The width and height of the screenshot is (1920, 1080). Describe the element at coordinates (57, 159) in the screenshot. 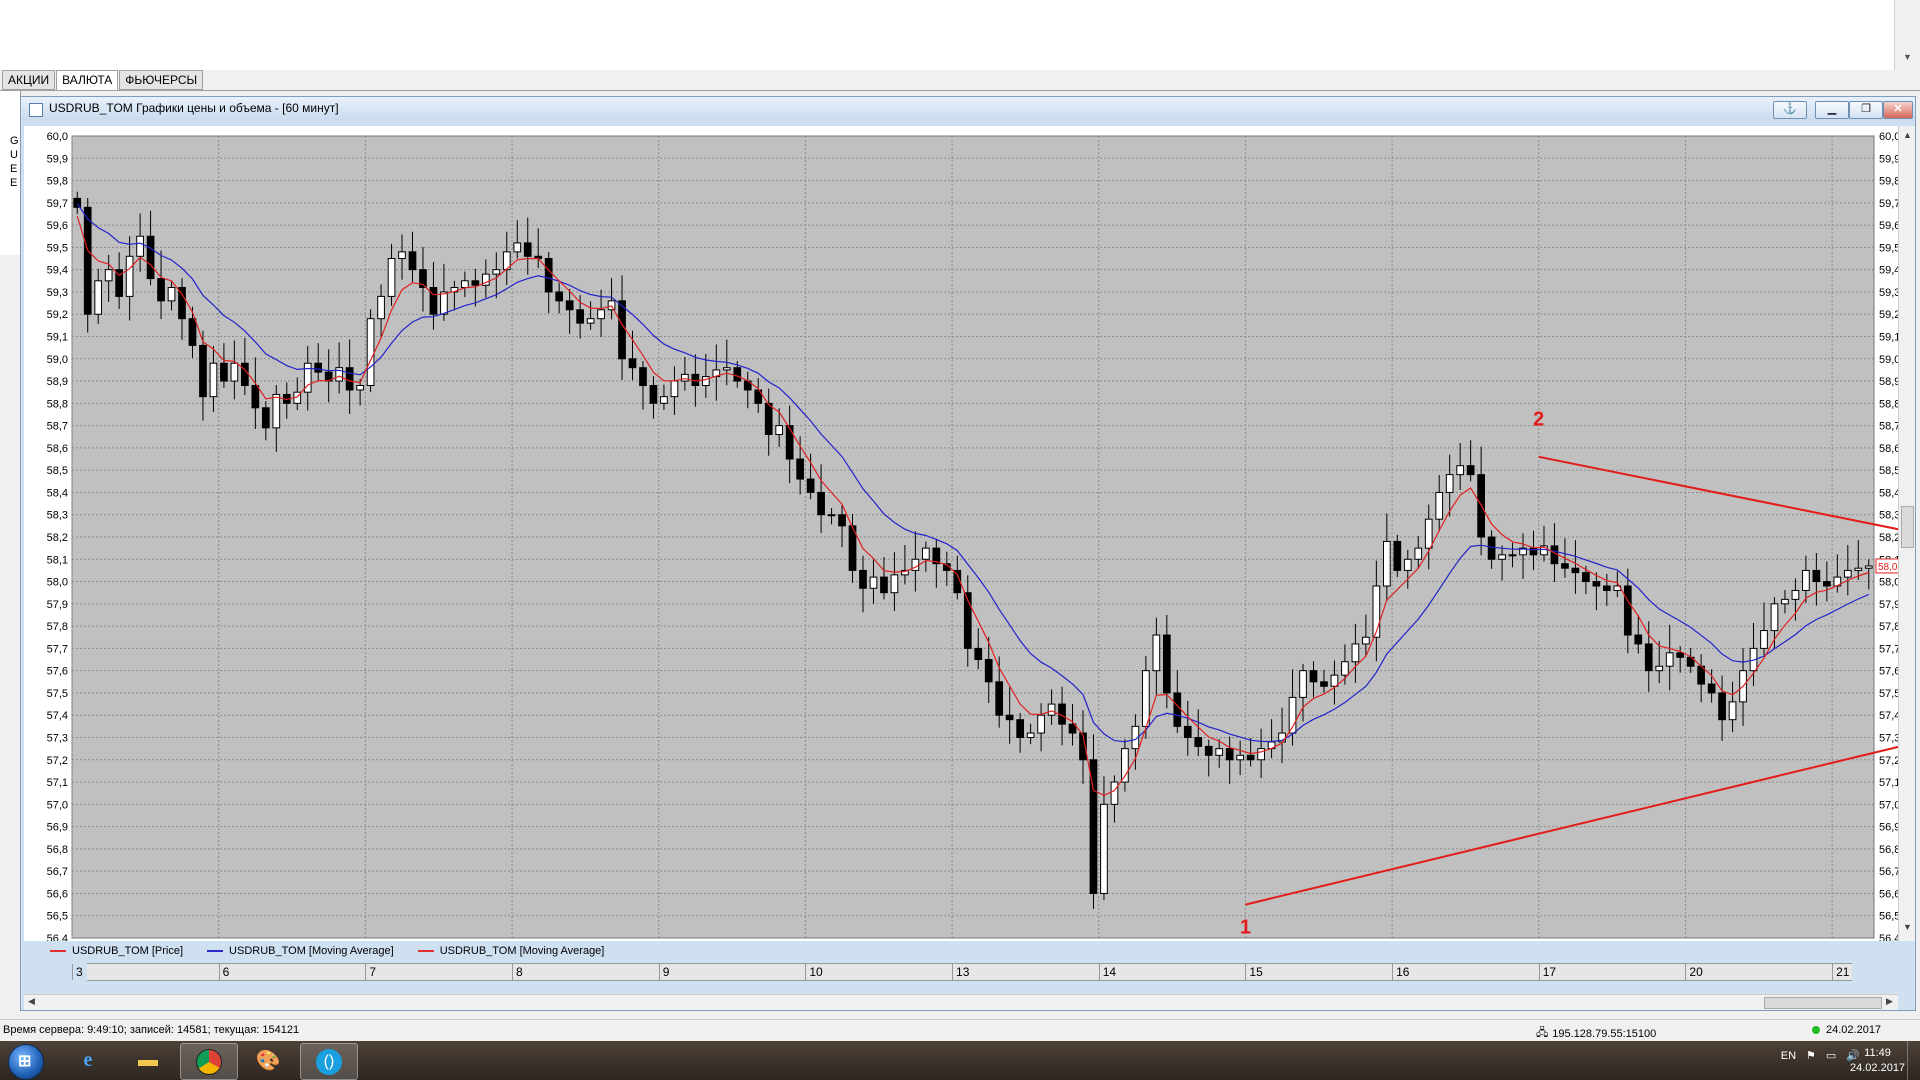

I see `y-tick-label-left: 59,9` at that location.